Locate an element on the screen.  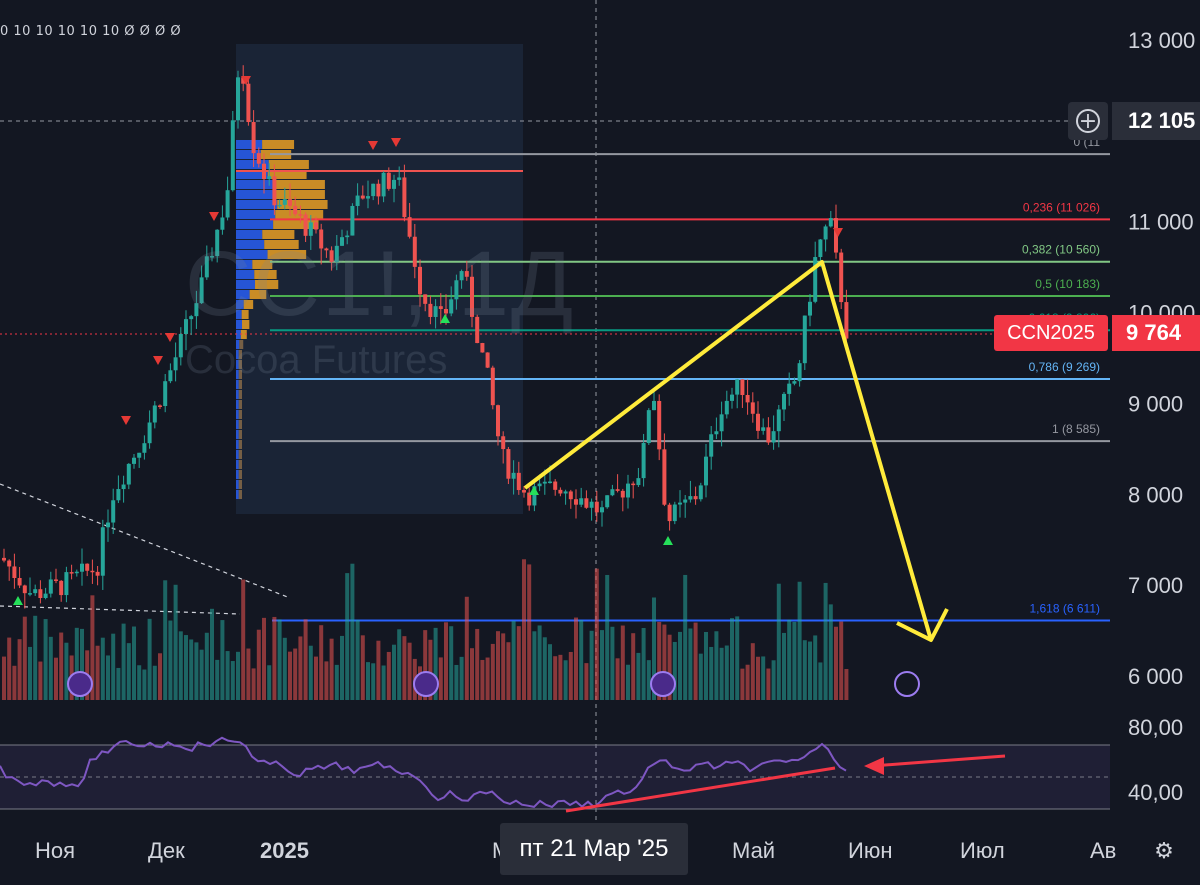
fib-label: 0,786 (9 269) is located at coordinates (1064, 367).